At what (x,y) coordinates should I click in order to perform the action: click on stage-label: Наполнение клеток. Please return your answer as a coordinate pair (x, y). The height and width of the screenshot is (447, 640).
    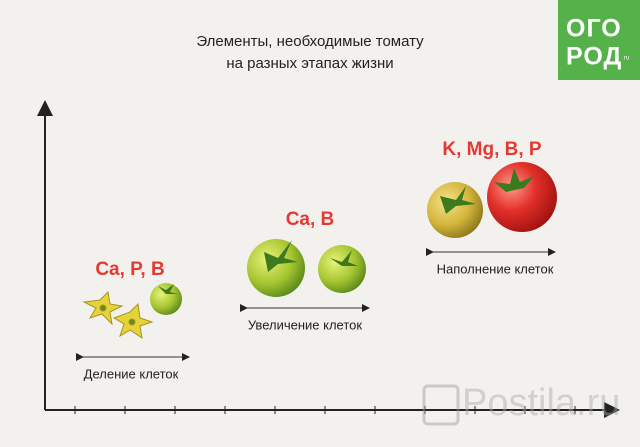
    Looking at the image, I should click on (495, 268).